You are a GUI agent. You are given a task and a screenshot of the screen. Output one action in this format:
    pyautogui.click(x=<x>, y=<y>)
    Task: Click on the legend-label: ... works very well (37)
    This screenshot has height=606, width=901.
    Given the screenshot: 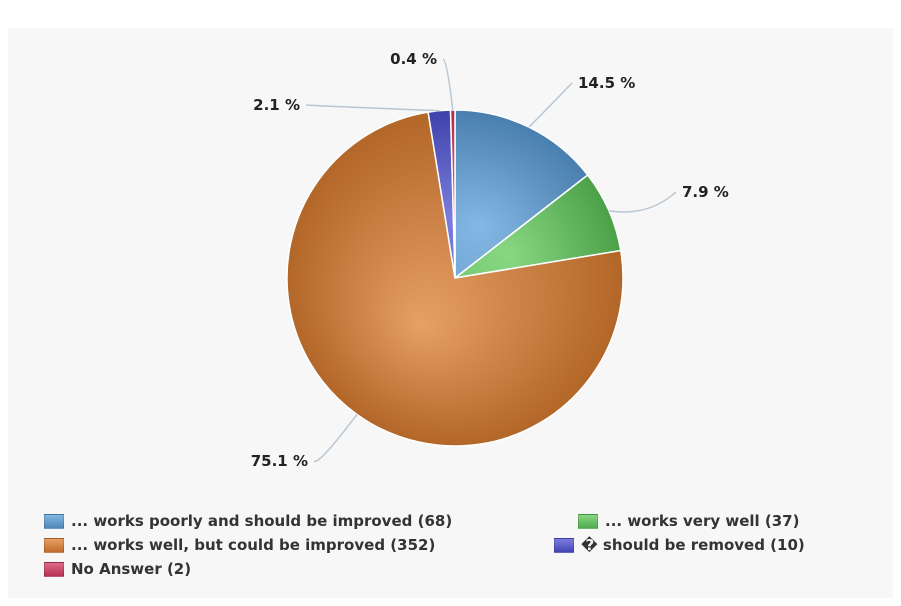 What is the action you would take?
    pyautogui.click(x=702, y=521)
    